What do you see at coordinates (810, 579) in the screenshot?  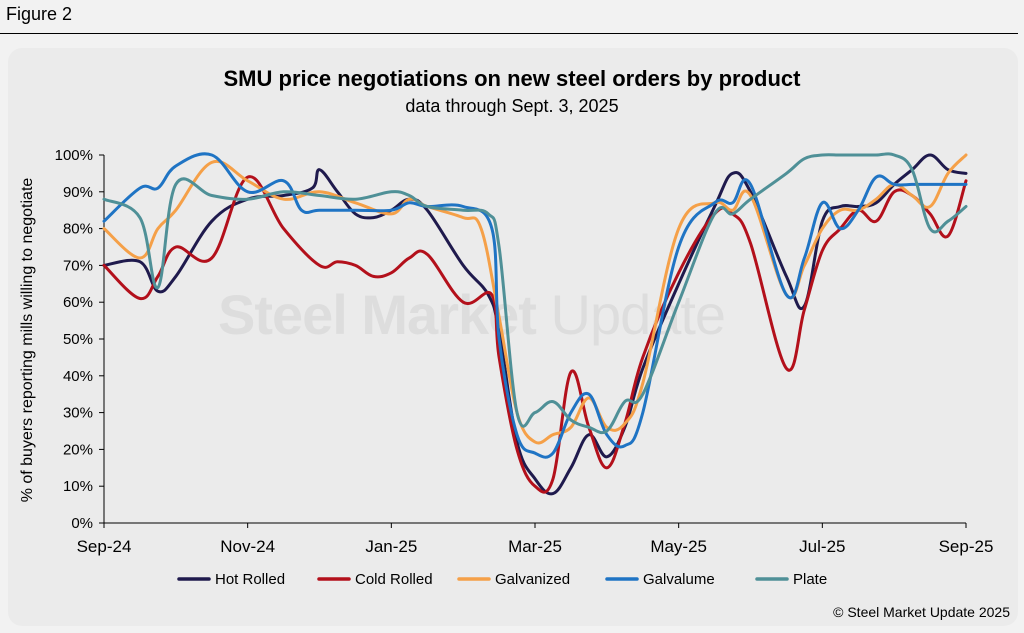 I see `legend-label: Plate` at bounding box center [810, 579].